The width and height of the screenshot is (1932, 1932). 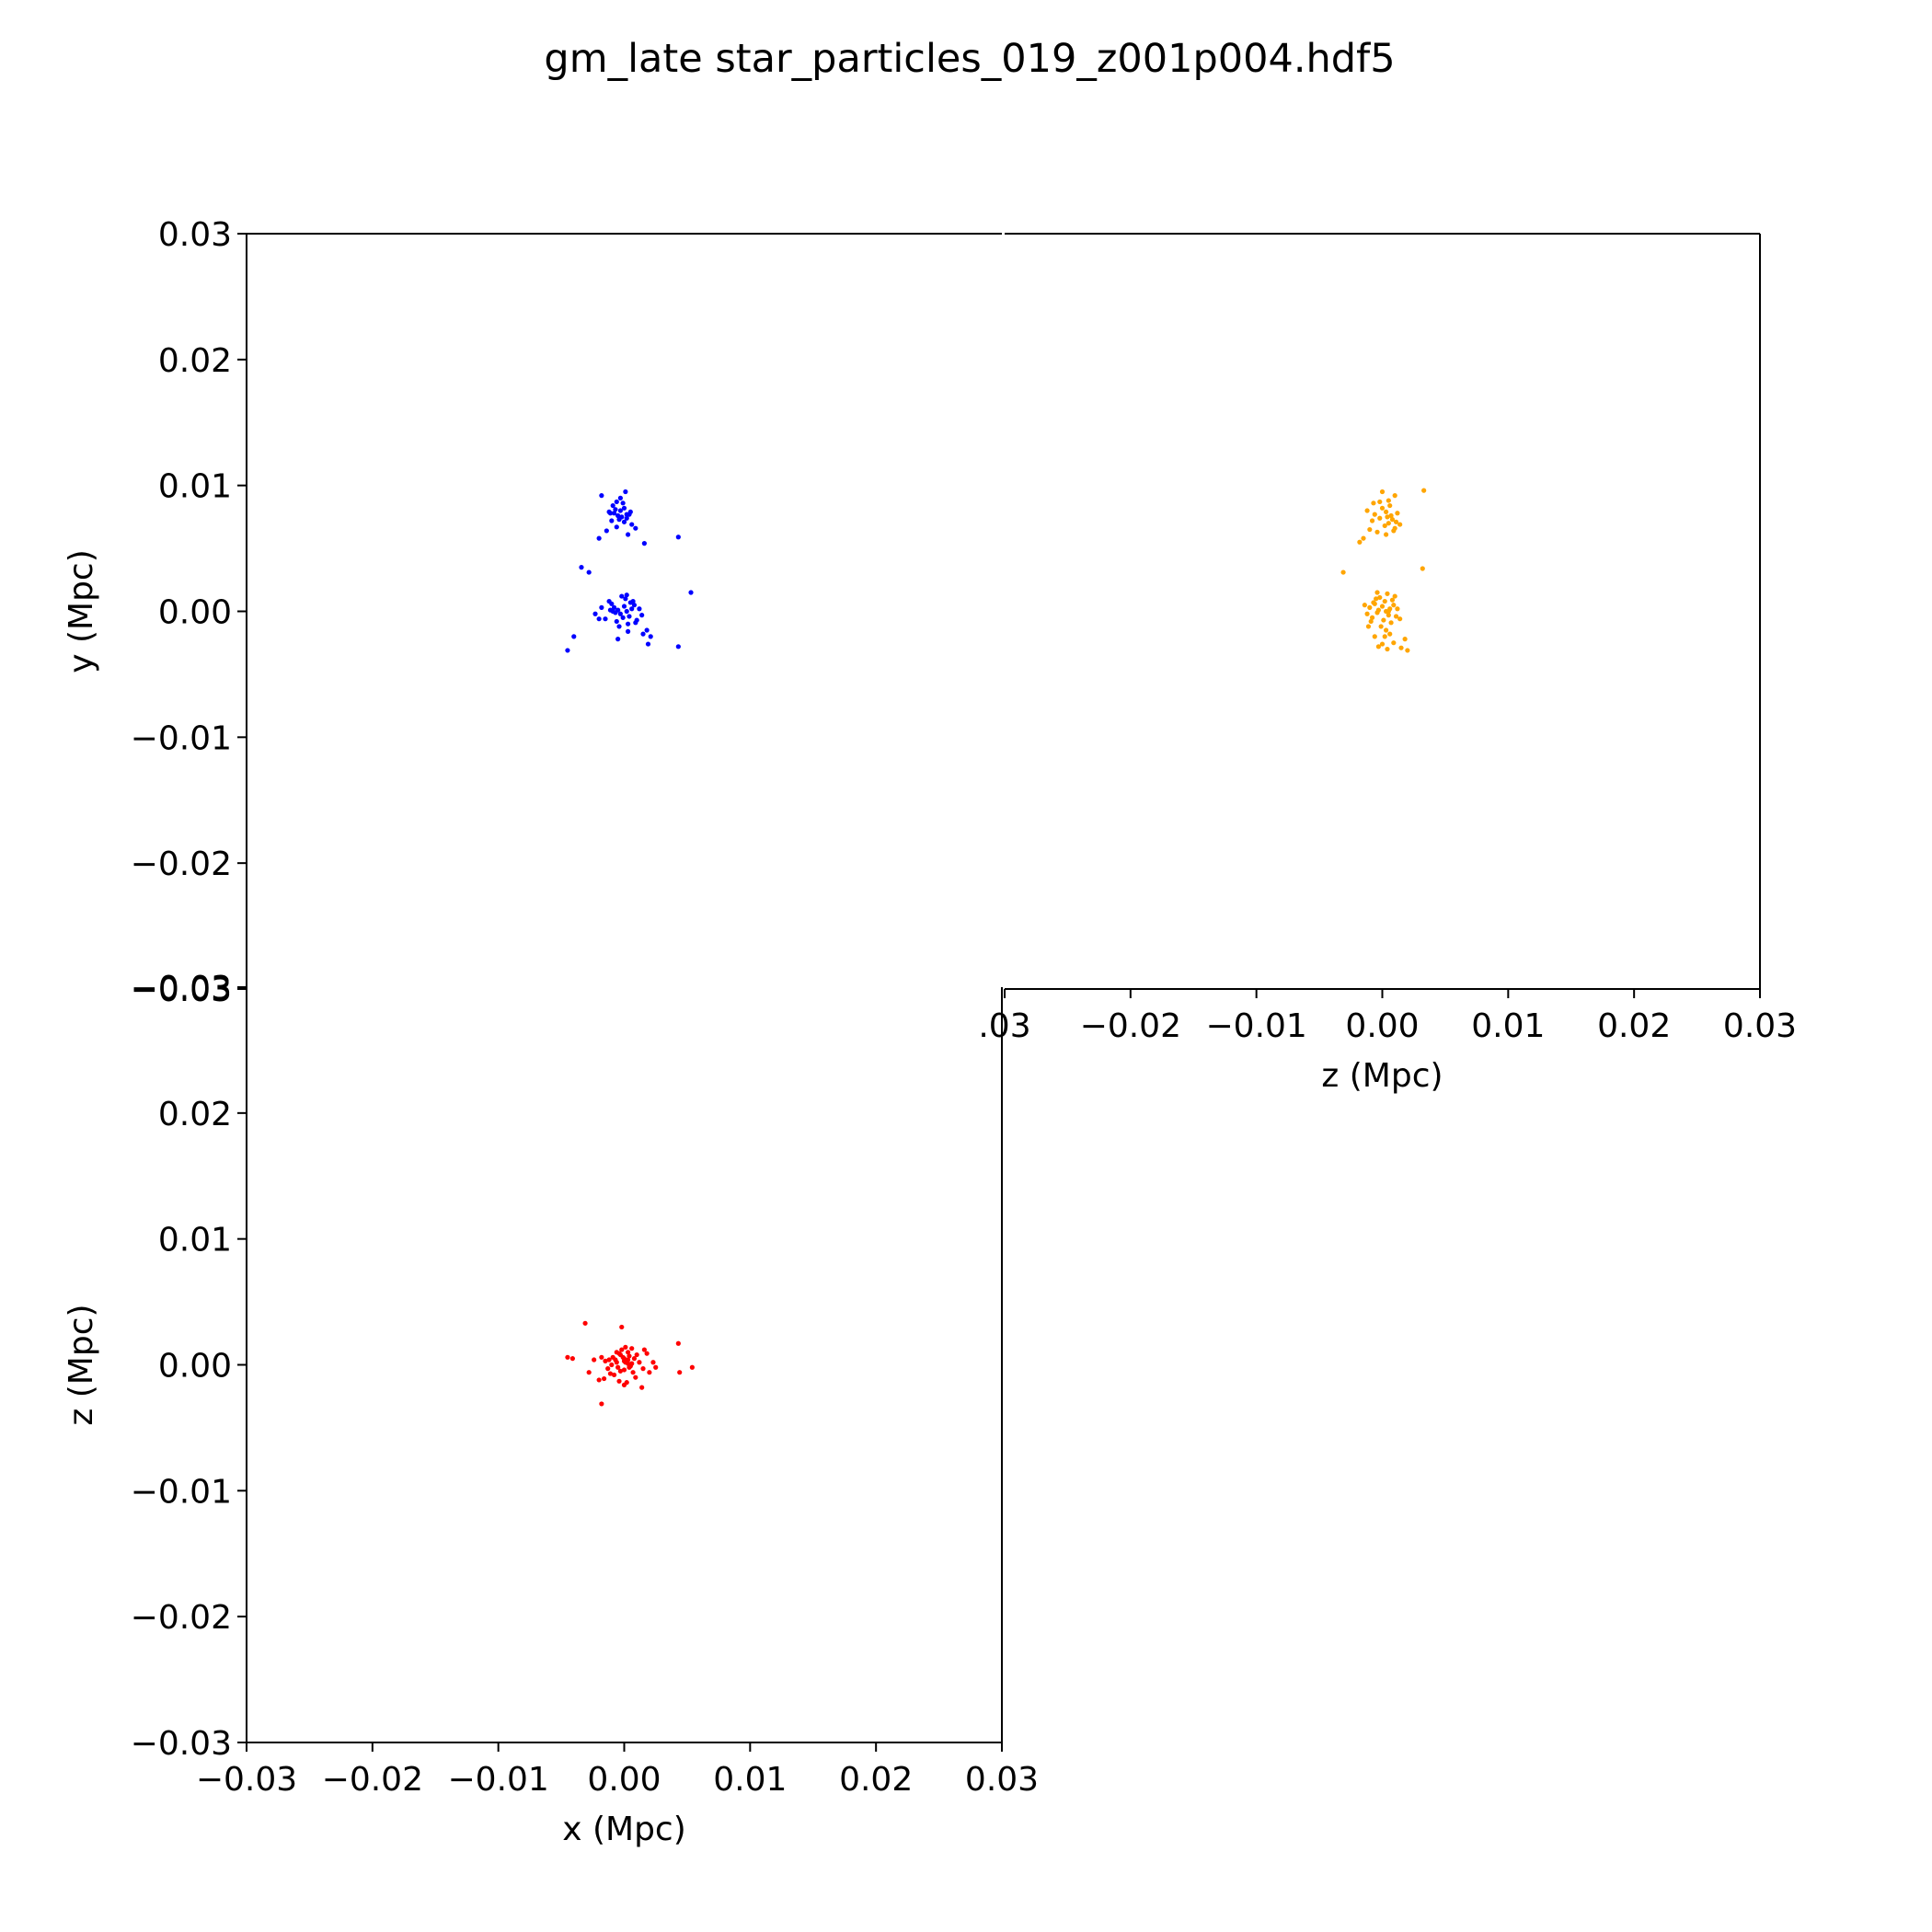 I want to click on y-axis-label: z (Mpc), so click(x=81, y=1364).